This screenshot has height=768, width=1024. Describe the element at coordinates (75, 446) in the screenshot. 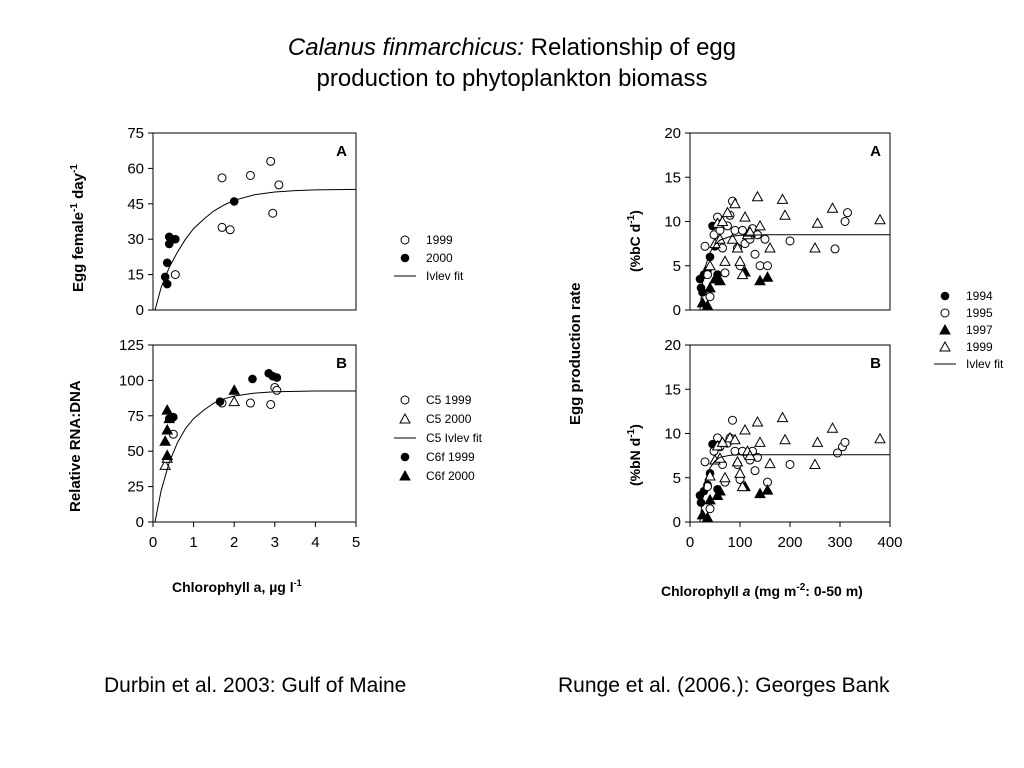

I see `left-b-ylabel: Relative RNA:DNA` at that location.